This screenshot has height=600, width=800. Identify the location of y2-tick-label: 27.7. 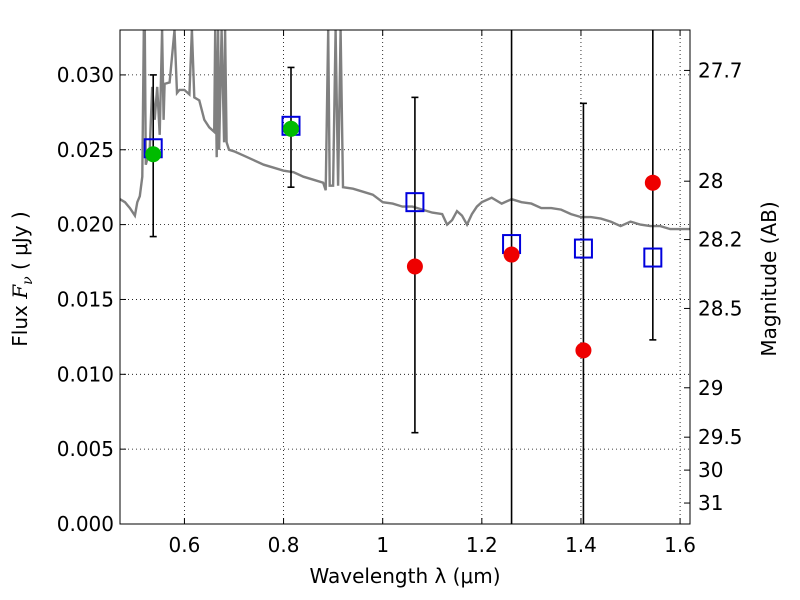
(720, 70).